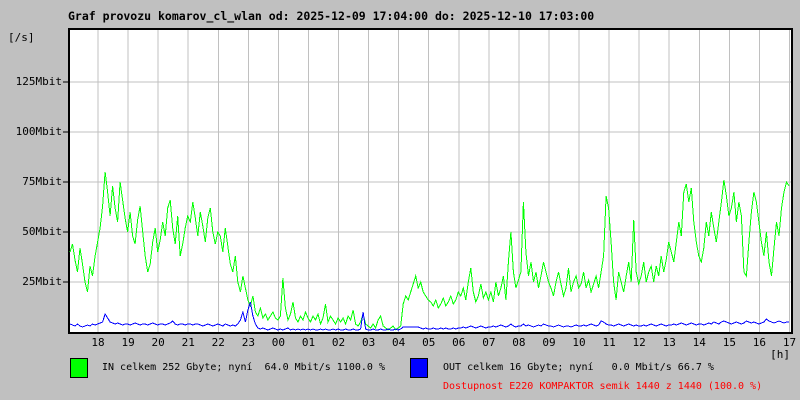 The height and width of the screenshot is (400, 800). I want to click on x-tick-label: 01, so click(308, 342).